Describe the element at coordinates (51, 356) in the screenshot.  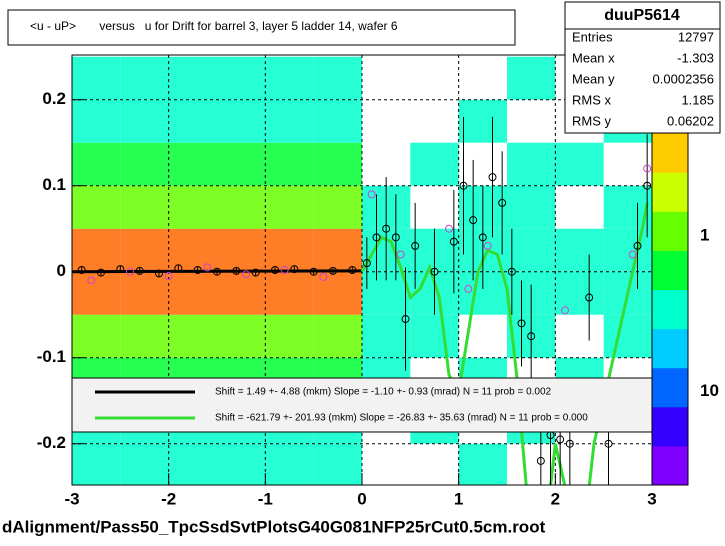
I see `y-tick-label: -0.1` at that location.